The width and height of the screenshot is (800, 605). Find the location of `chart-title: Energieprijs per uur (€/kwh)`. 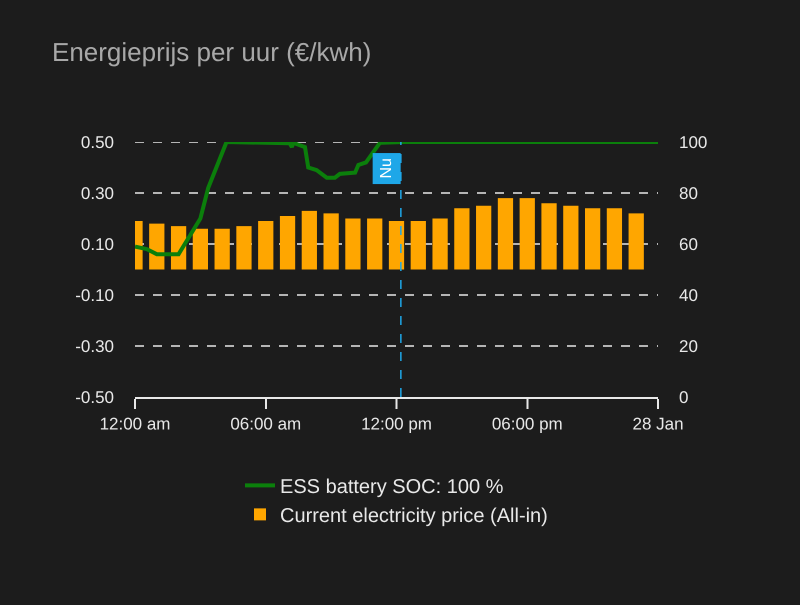

chart-title: Energieprijs per uur (€/kwh) is located at coordinates (212, 52).